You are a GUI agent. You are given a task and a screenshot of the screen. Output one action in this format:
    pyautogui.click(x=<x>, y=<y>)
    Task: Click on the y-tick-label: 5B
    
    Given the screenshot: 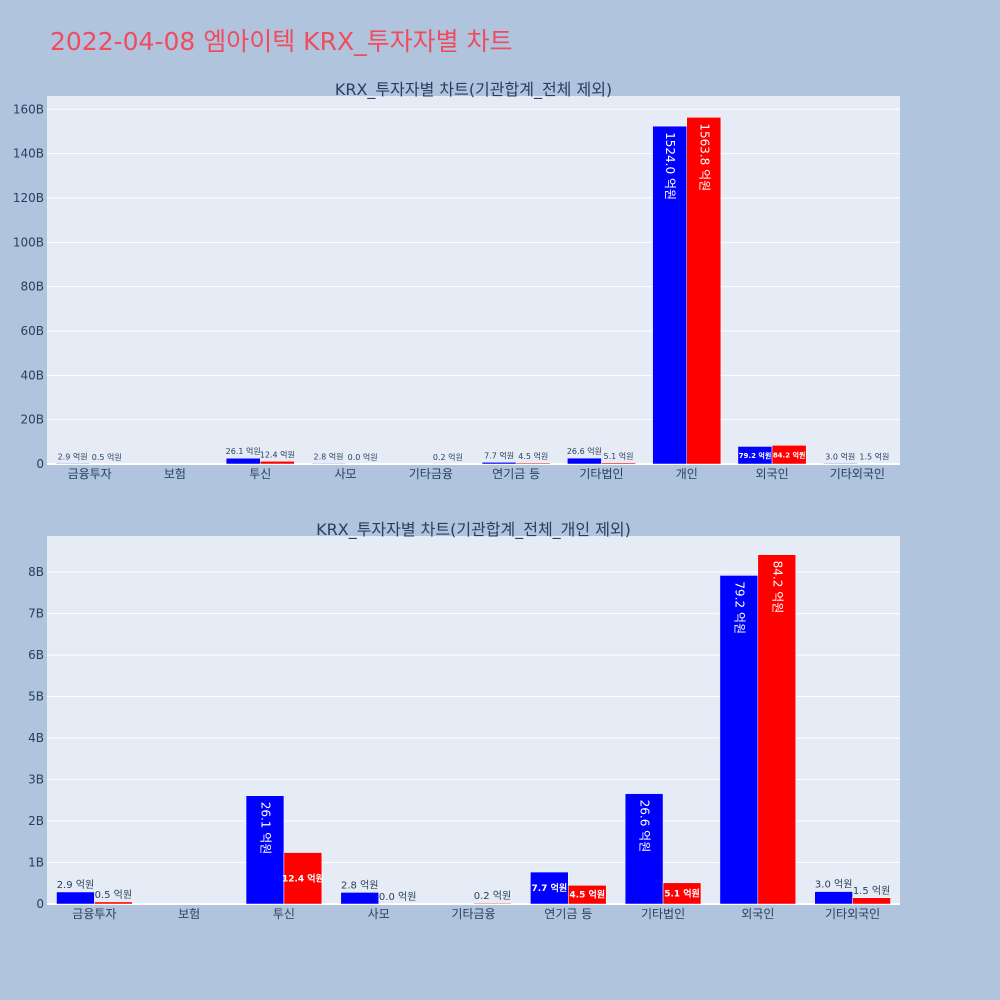 What is the action you would take?
    pyautogui.click(x=36, y=697)
    